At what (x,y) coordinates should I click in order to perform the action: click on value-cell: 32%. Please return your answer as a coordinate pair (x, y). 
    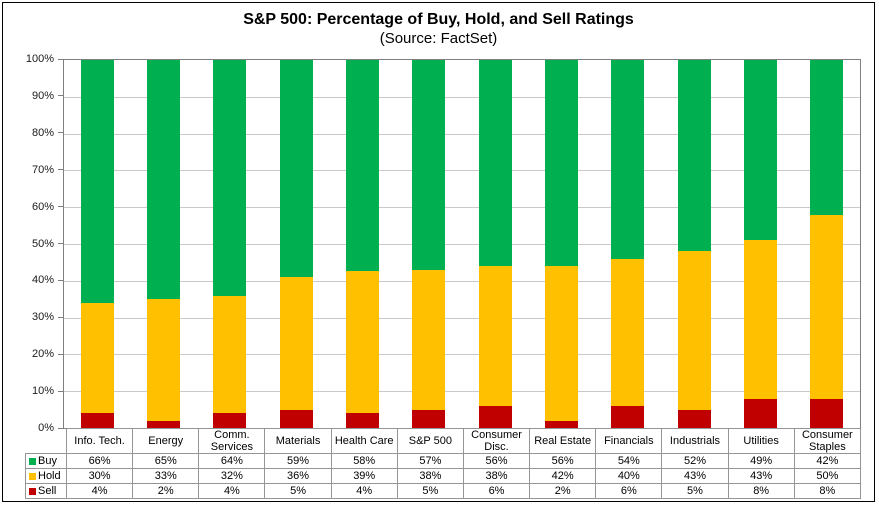
    Looking at the image, I should click on (232, 476).